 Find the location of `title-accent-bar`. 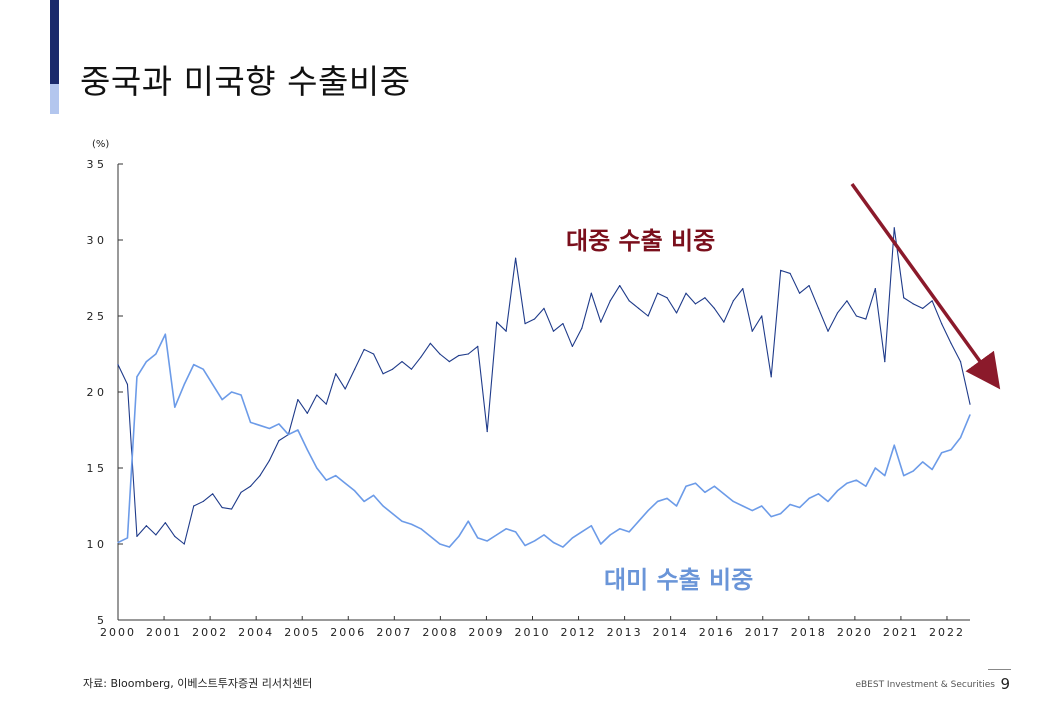

title-accent-bar is located at coordinates (54, 42).